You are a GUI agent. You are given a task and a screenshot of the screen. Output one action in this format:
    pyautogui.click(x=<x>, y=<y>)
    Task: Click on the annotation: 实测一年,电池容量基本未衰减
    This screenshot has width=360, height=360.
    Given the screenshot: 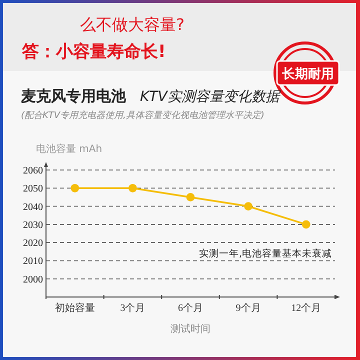 What is the action you would take?
    pyautogui.click(x=265, y=254)
    